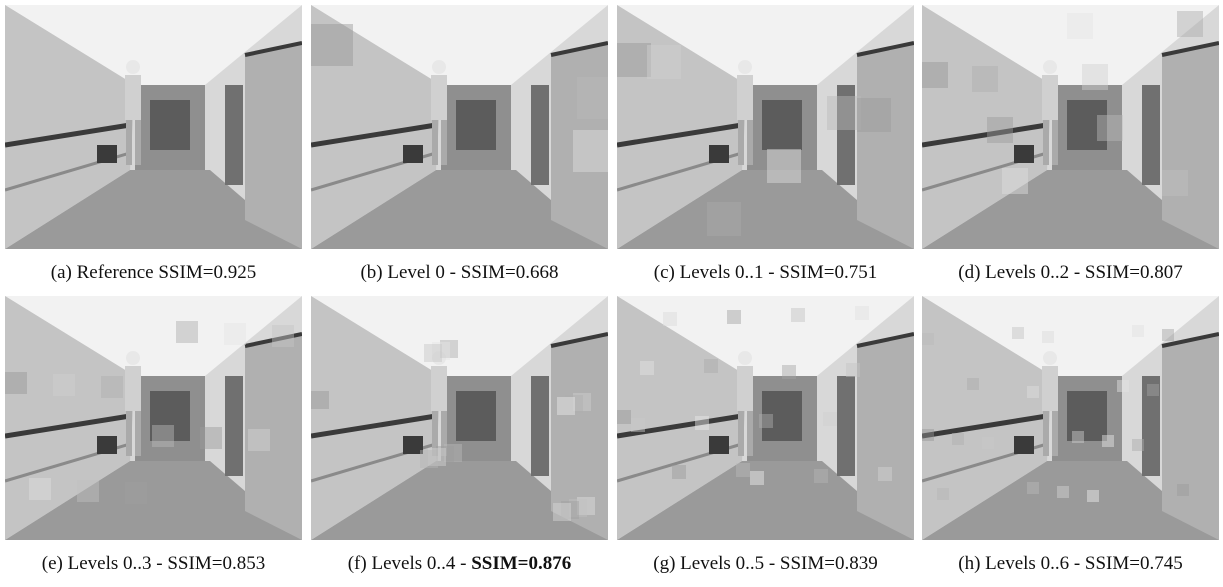 Image resolution: width=1223 pixels, height=587 pixels. Describe the element at coordinates (537, 272) in the screenshot. I see `caption-ssim: 0.668` at that location.